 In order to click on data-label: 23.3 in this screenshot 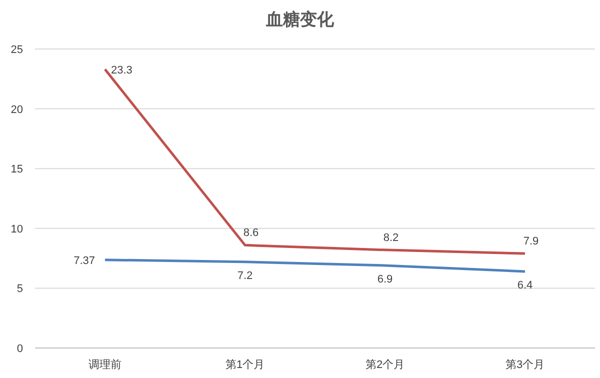, I will do `click(121, 70)`.